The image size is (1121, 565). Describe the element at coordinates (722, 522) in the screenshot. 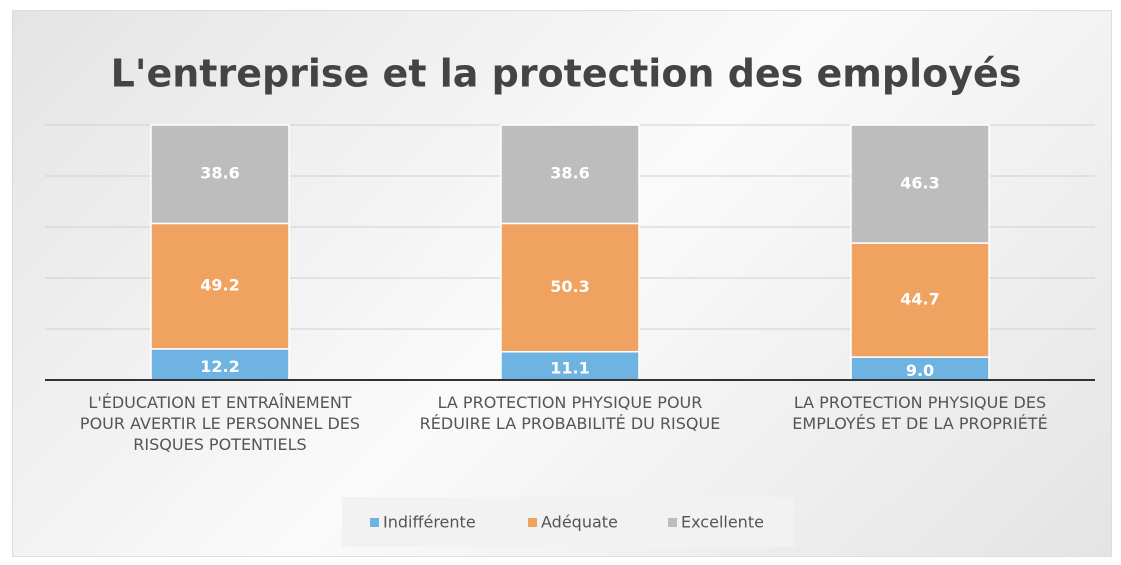

I see `legend-label: Excellente` at that location.